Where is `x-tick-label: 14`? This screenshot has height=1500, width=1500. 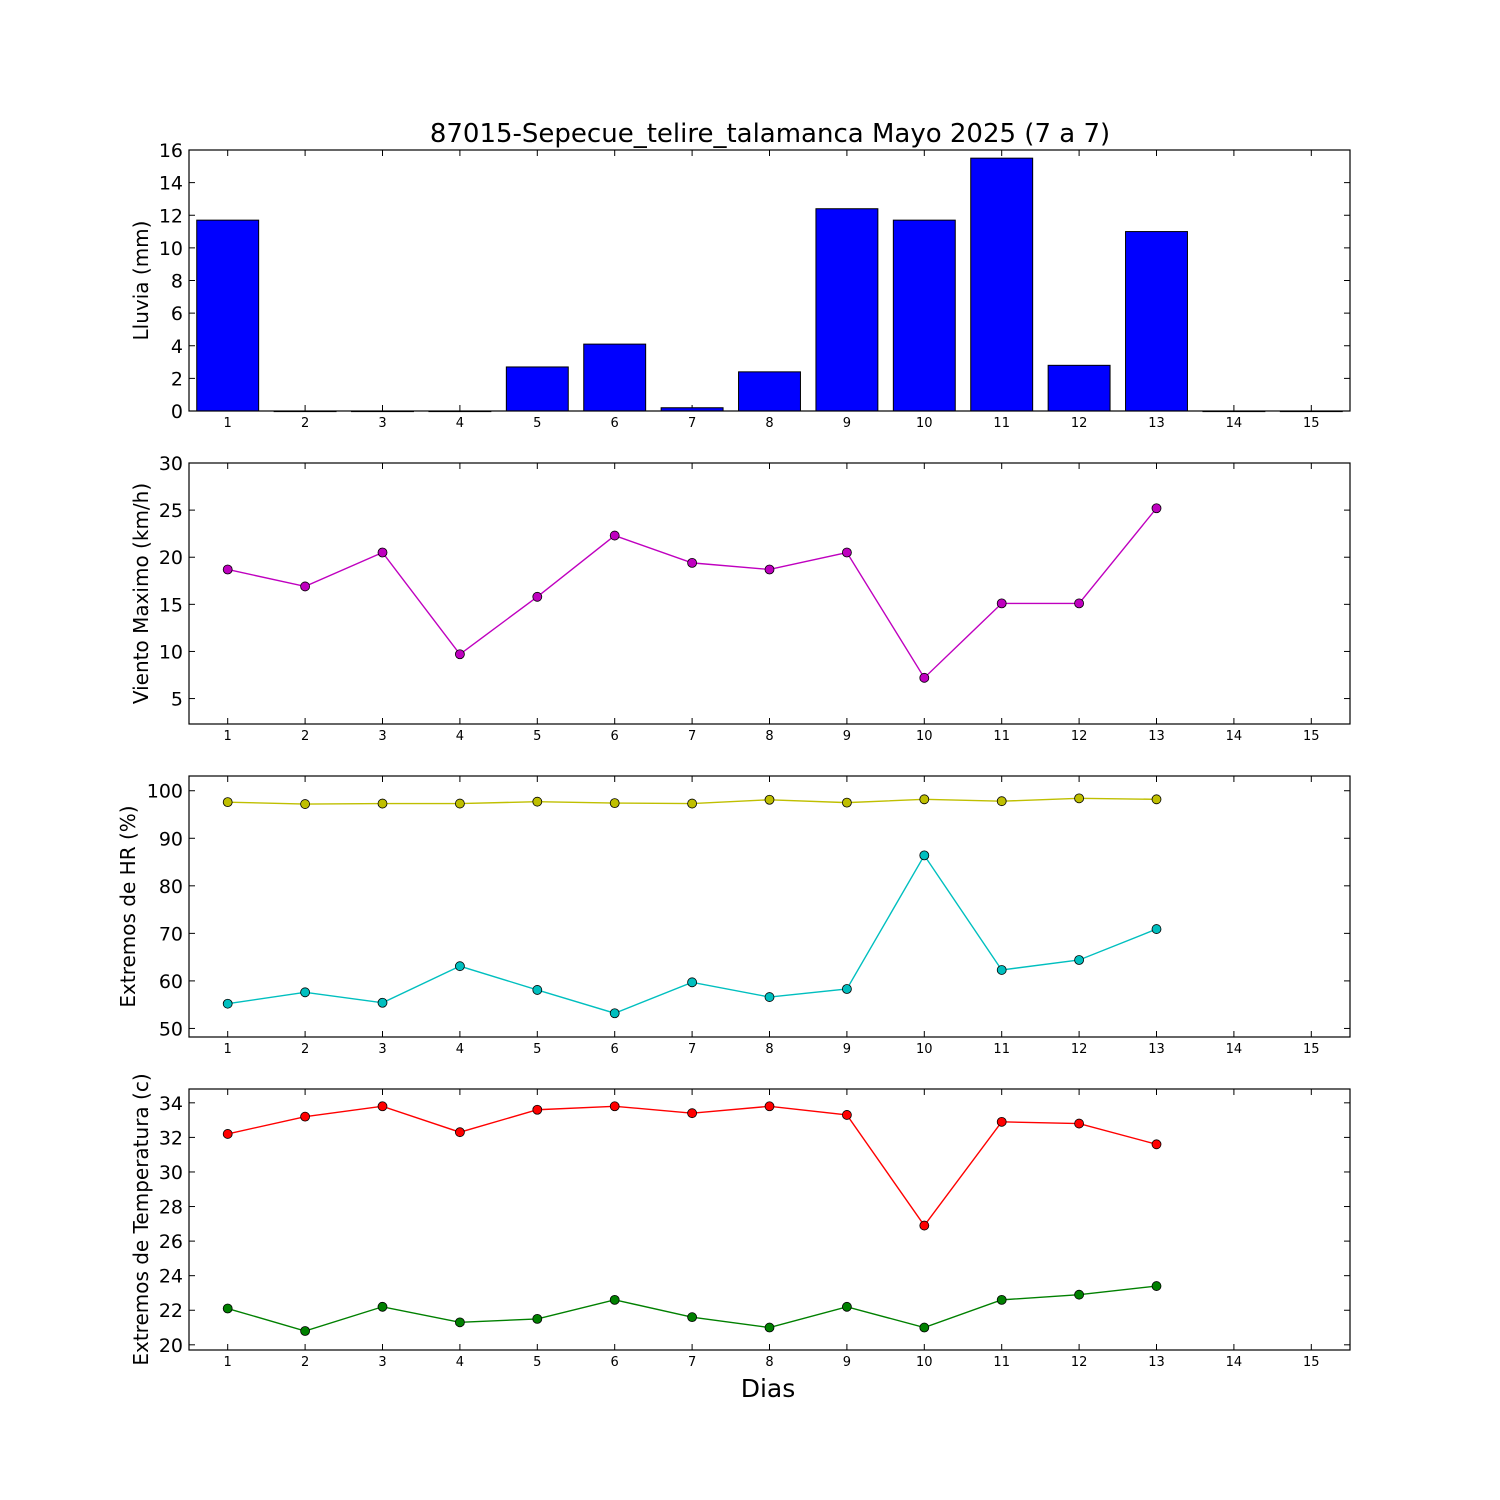
x-tick-label: 14 is located at coordinates (1234, 736).